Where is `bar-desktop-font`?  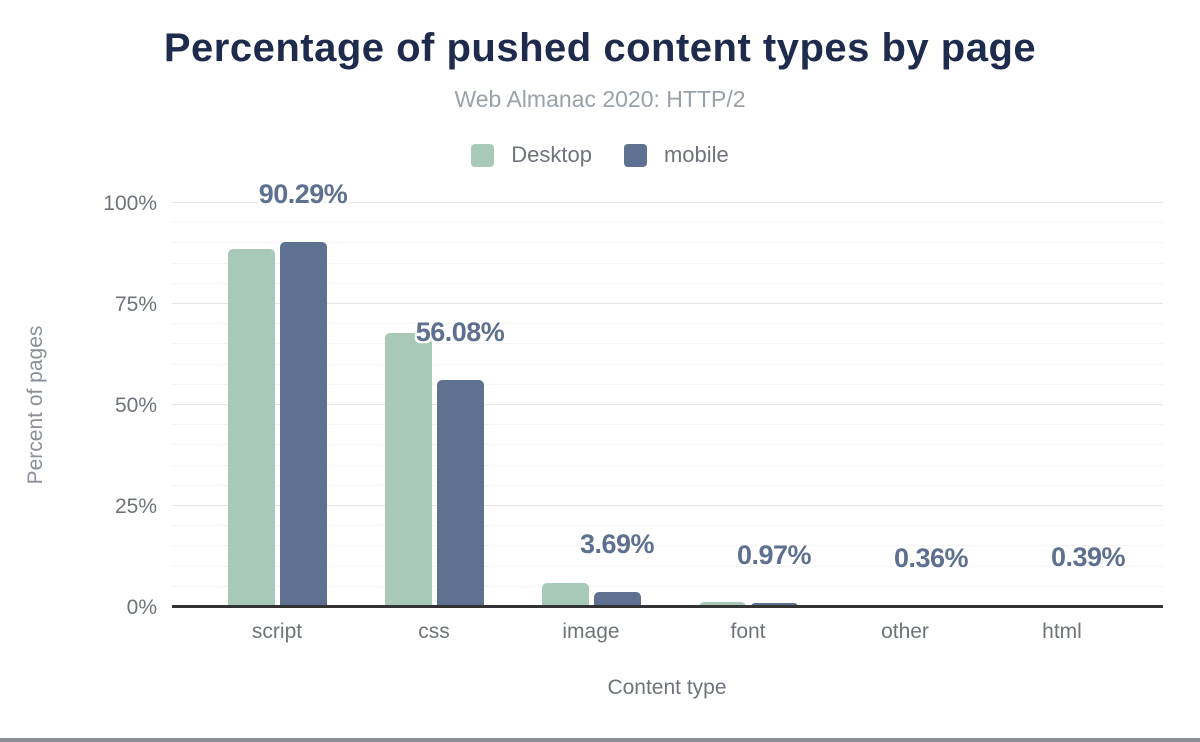 bar-desktop-font is located at coordinates (722, 604).